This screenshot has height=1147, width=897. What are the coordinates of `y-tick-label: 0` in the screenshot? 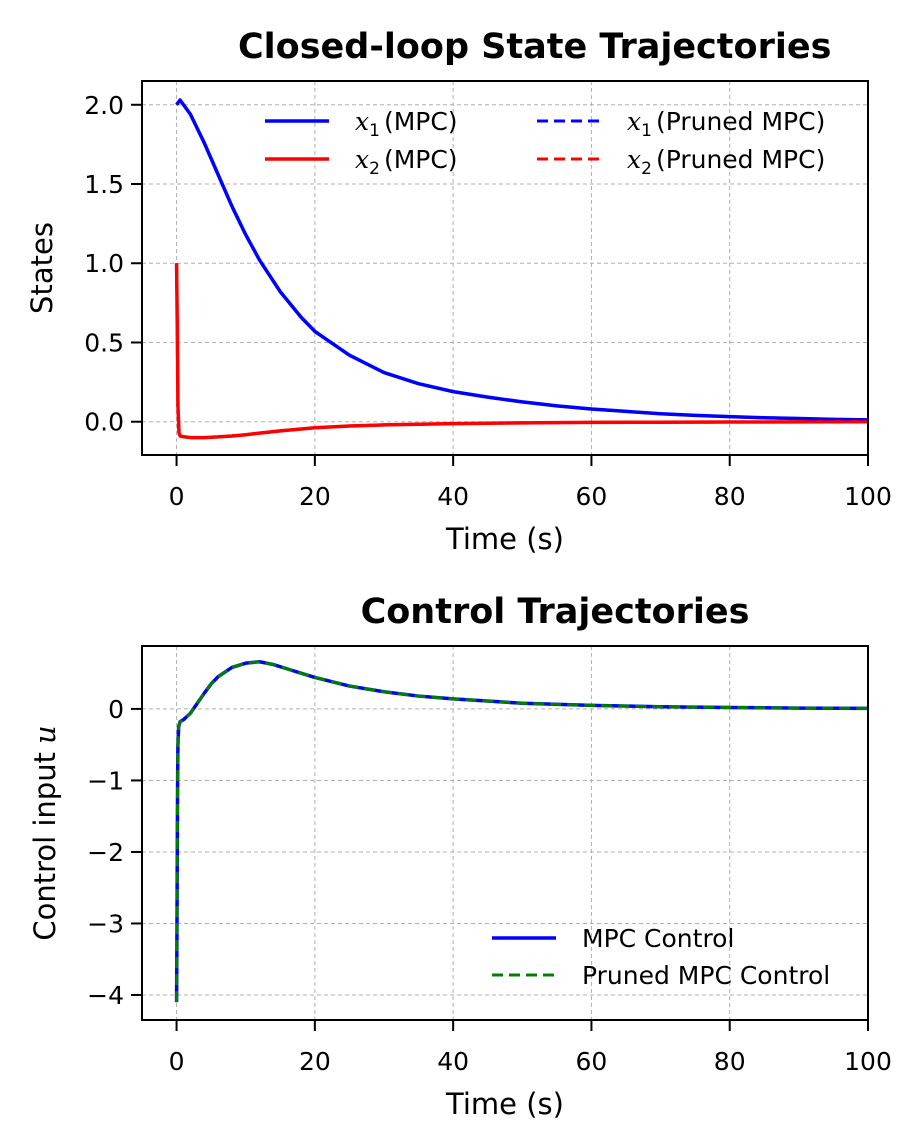 It's located at (116, 709).